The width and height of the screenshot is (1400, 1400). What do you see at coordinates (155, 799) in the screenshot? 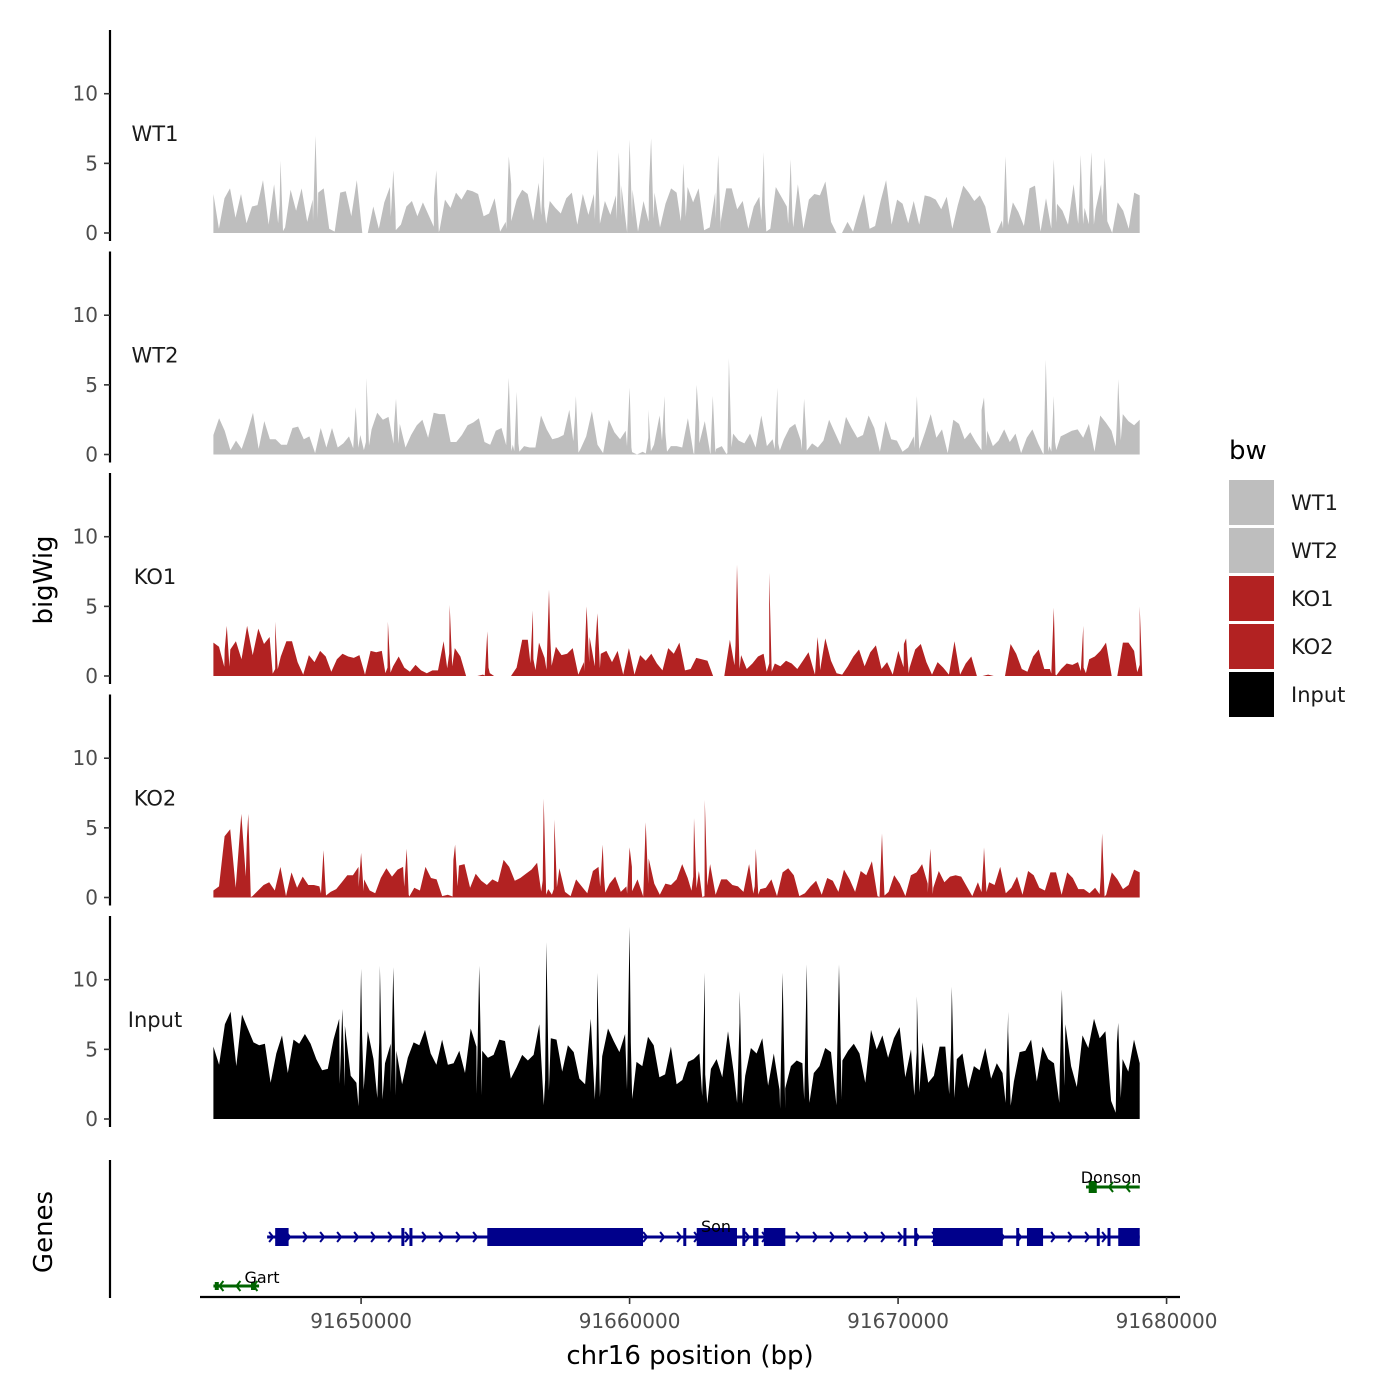
I see `facet-label-ko2: KO2` at bounding box center [155, 799].